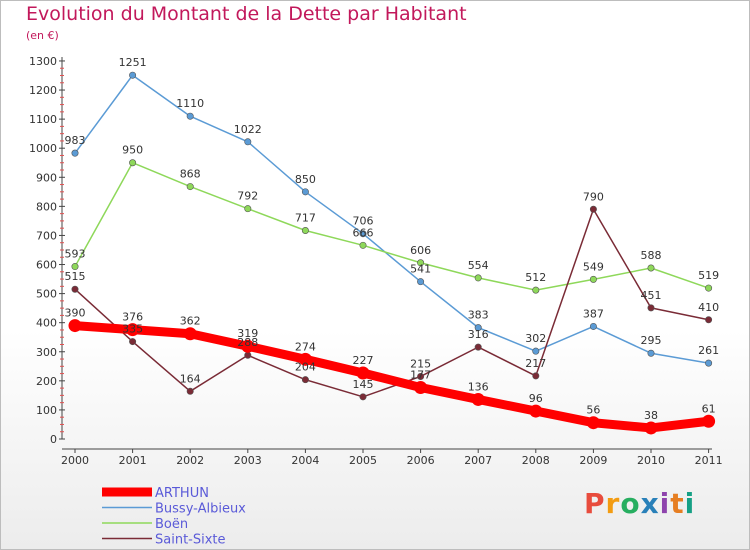 The width and height of the screenshot is (750, 550). What do you see at coordinates (305, 217) in the screenshot?
I see `data-label-bo-n: 717` at bounding box center [305, 217].